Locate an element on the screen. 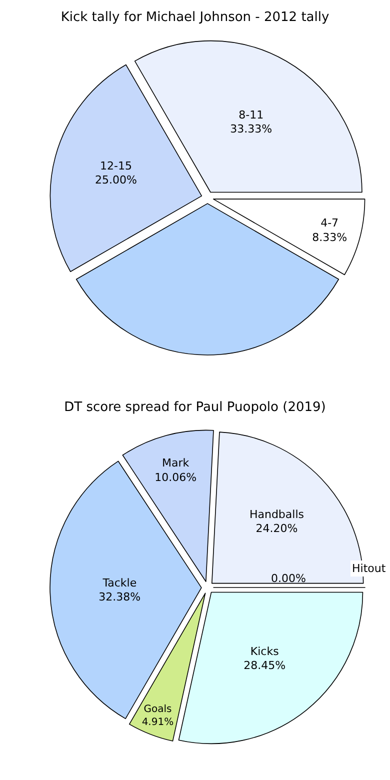  slice-label: Handballs is located at coordinates (276, 514).